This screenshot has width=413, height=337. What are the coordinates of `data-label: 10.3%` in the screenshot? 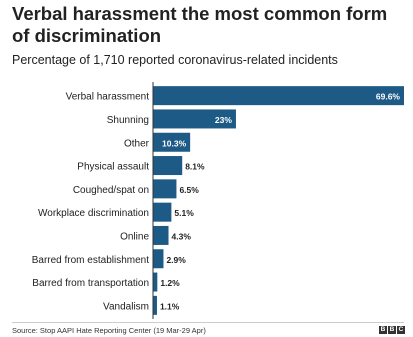 It's located at (174, 143).